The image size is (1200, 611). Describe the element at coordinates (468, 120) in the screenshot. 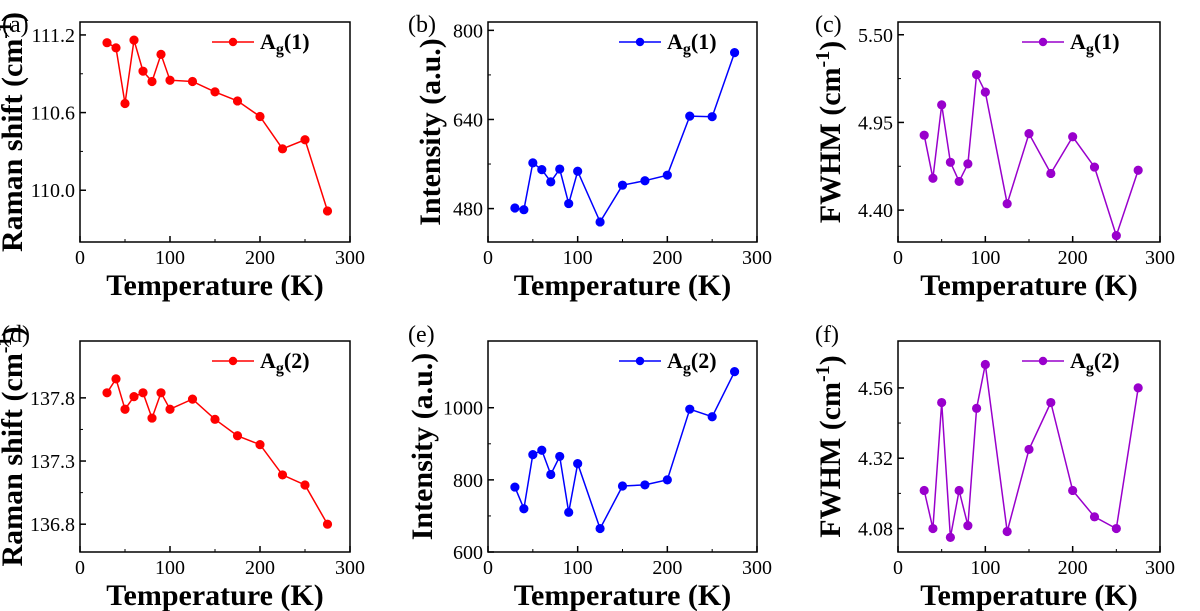

I see `y-tick-label: 640` at that location.